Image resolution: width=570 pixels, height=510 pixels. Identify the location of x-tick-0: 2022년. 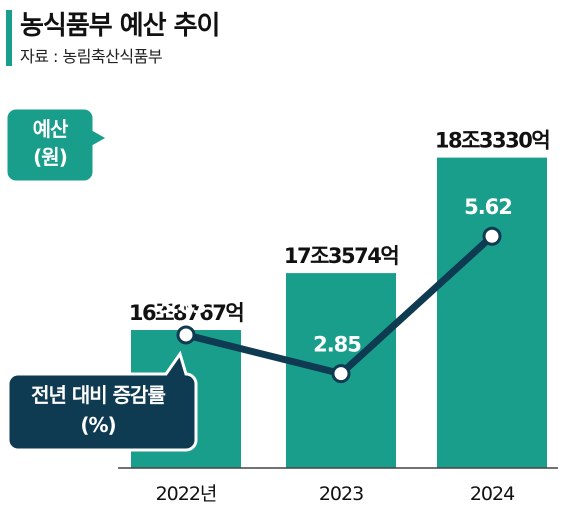
(186, 494).